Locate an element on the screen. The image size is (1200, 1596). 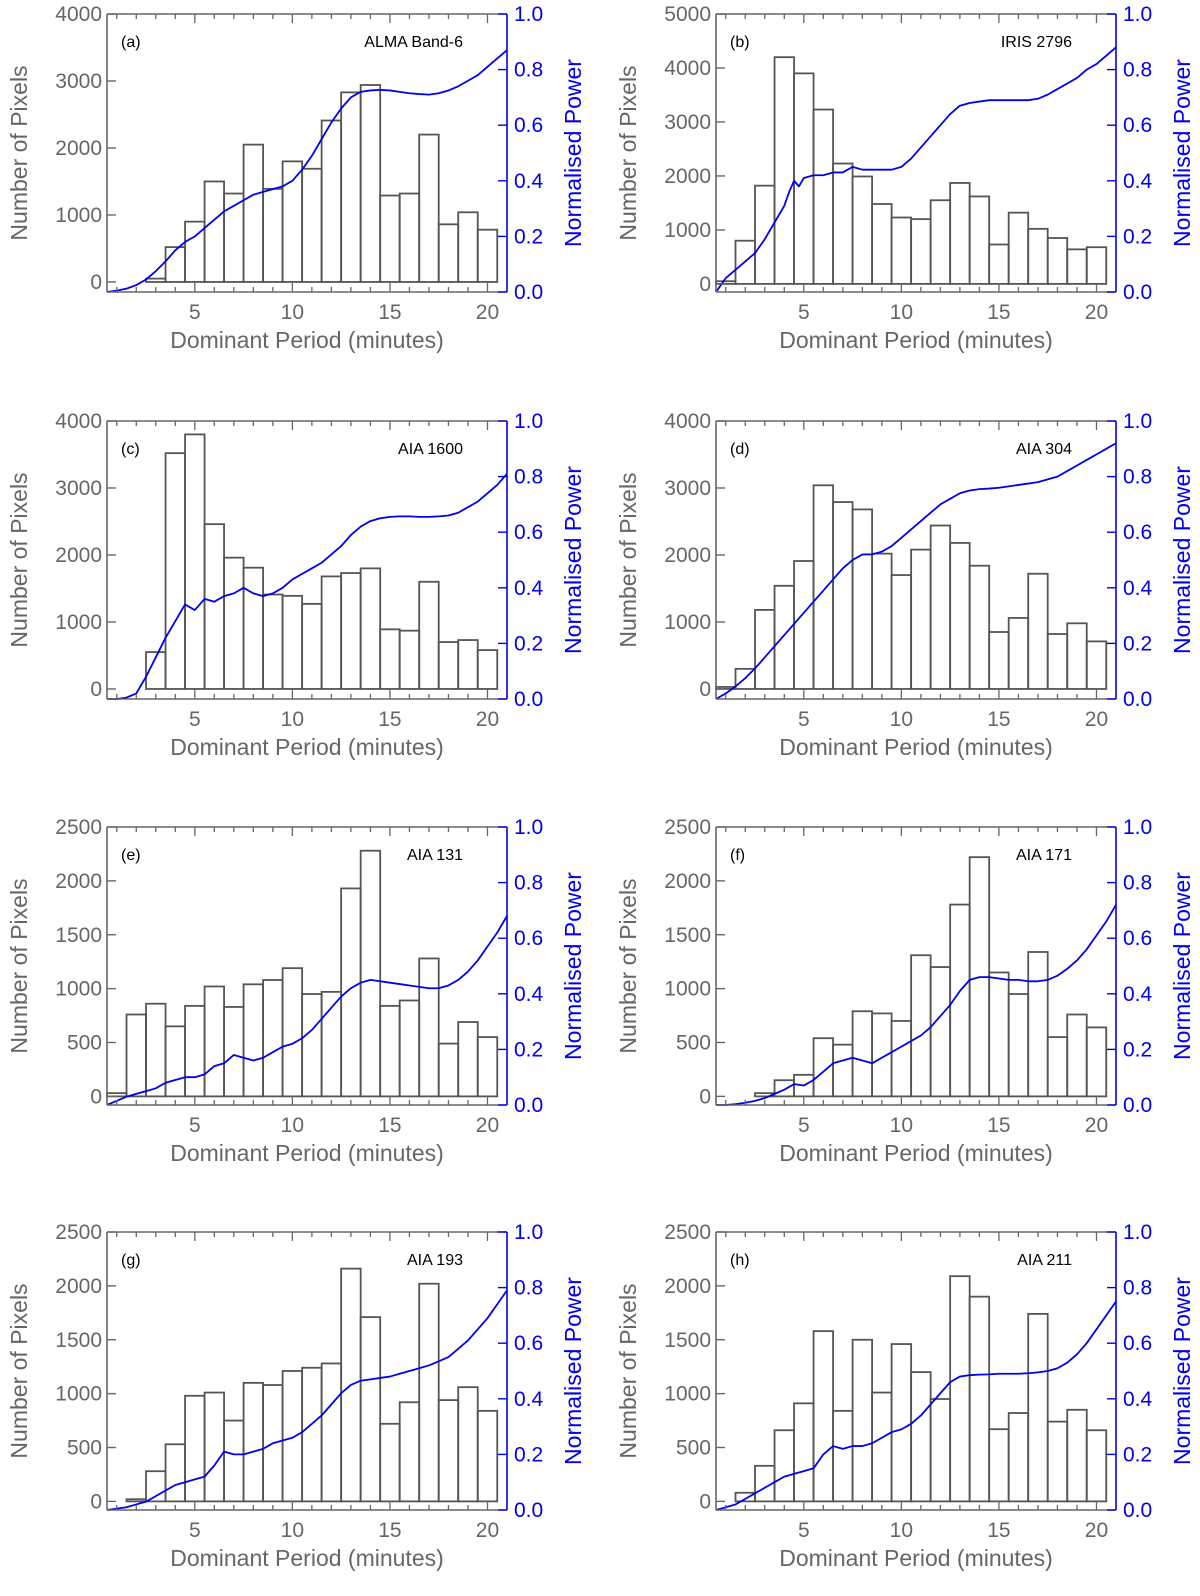
y-axis-label: Number of Pixels is located at coordinates (628, 965).